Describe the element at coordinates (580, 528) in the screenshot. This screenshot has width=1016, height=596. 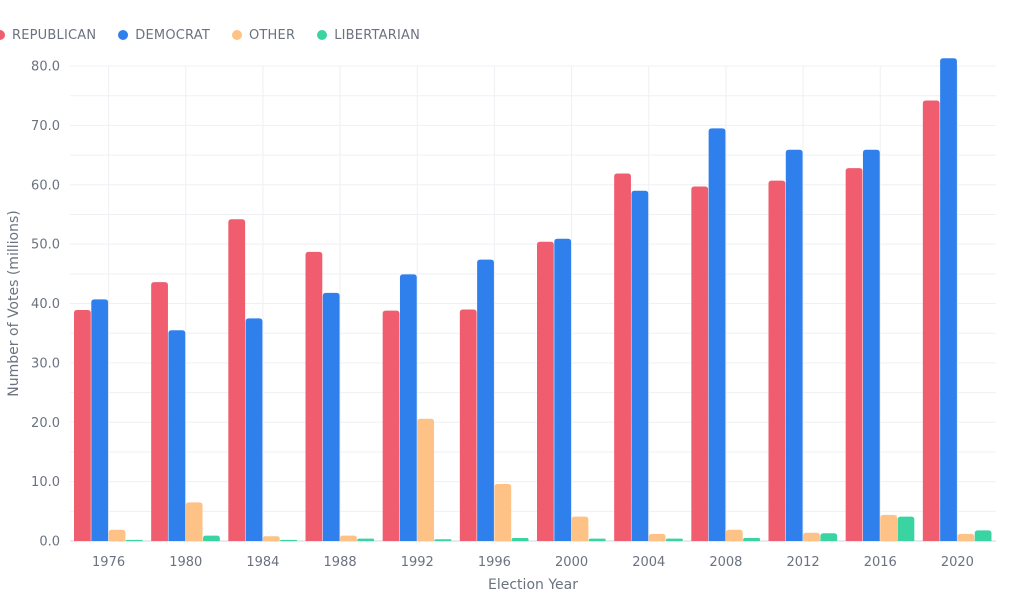
I see `bar-other-2000` at that location.